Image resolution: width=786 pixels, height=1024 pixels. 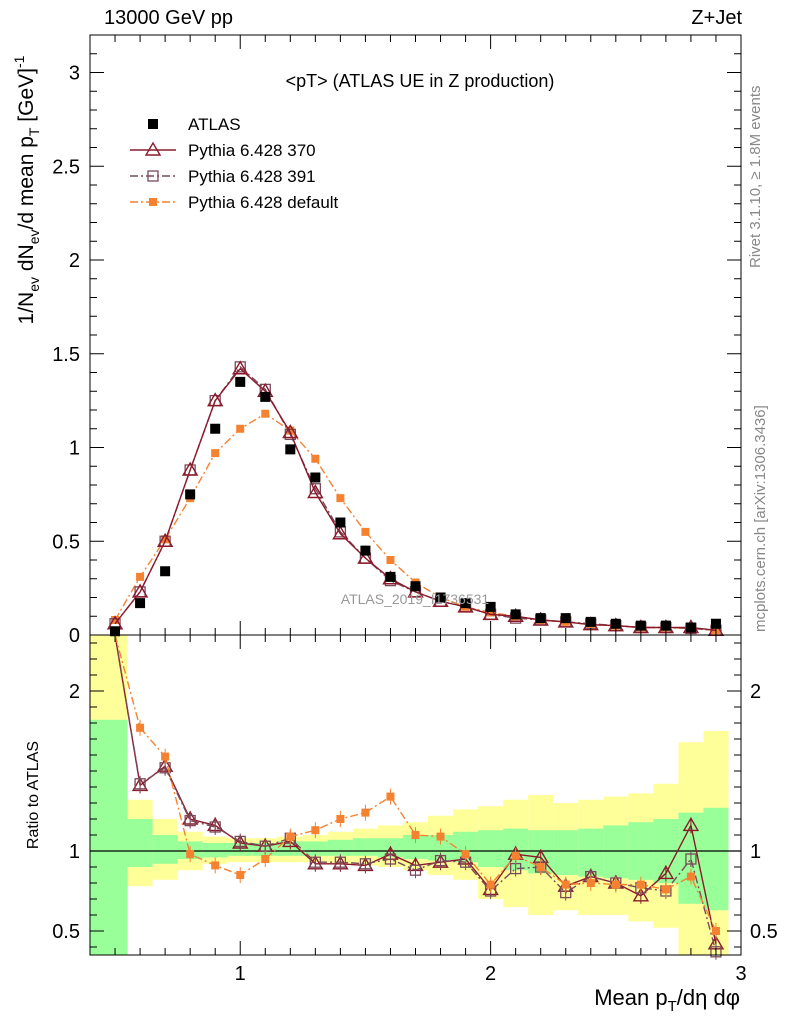 What do you see at coordinates (667, 1000) in the screenshot?
I see `x-axis-label: Mean pT/dη dφ` at bounding box center [667, 1000].